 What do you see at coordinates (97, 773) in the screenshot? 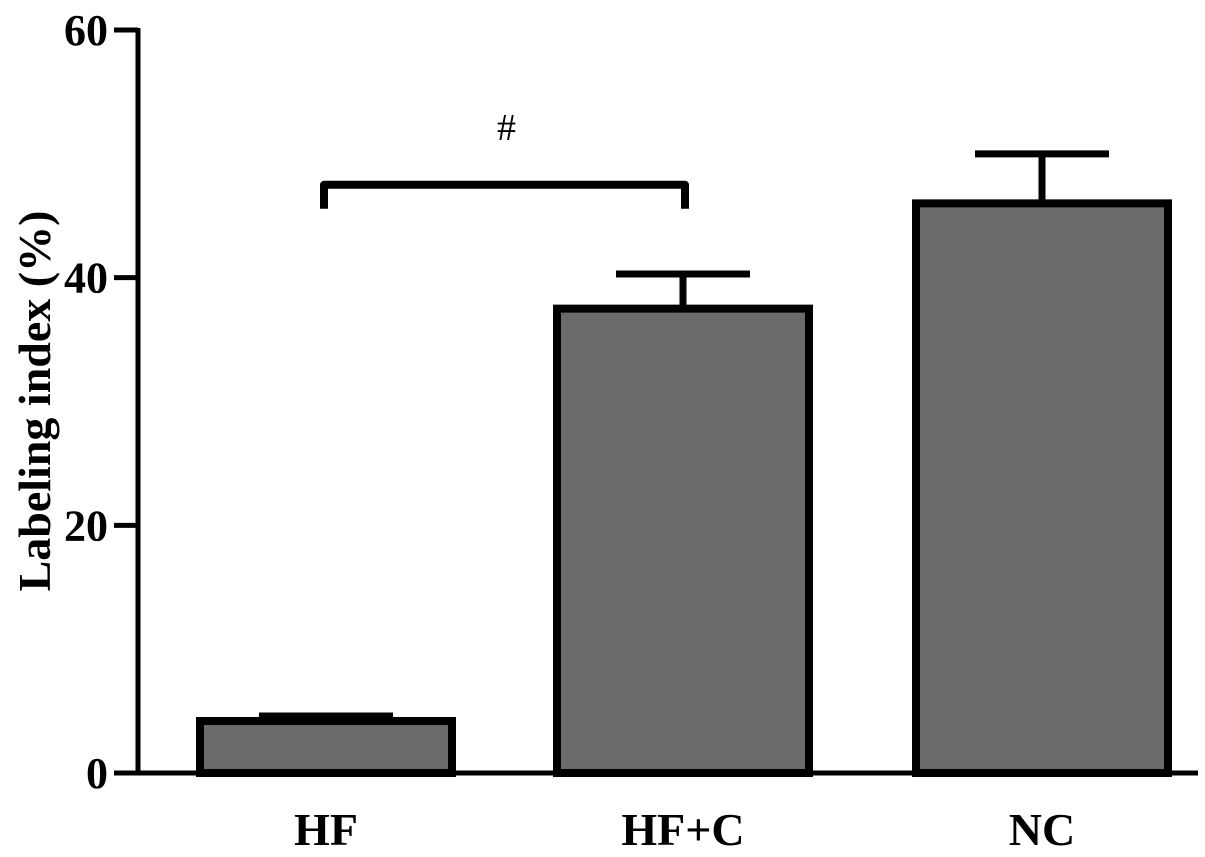
I see `y-tick-label-0: 0` at bounding box center [97, 773].